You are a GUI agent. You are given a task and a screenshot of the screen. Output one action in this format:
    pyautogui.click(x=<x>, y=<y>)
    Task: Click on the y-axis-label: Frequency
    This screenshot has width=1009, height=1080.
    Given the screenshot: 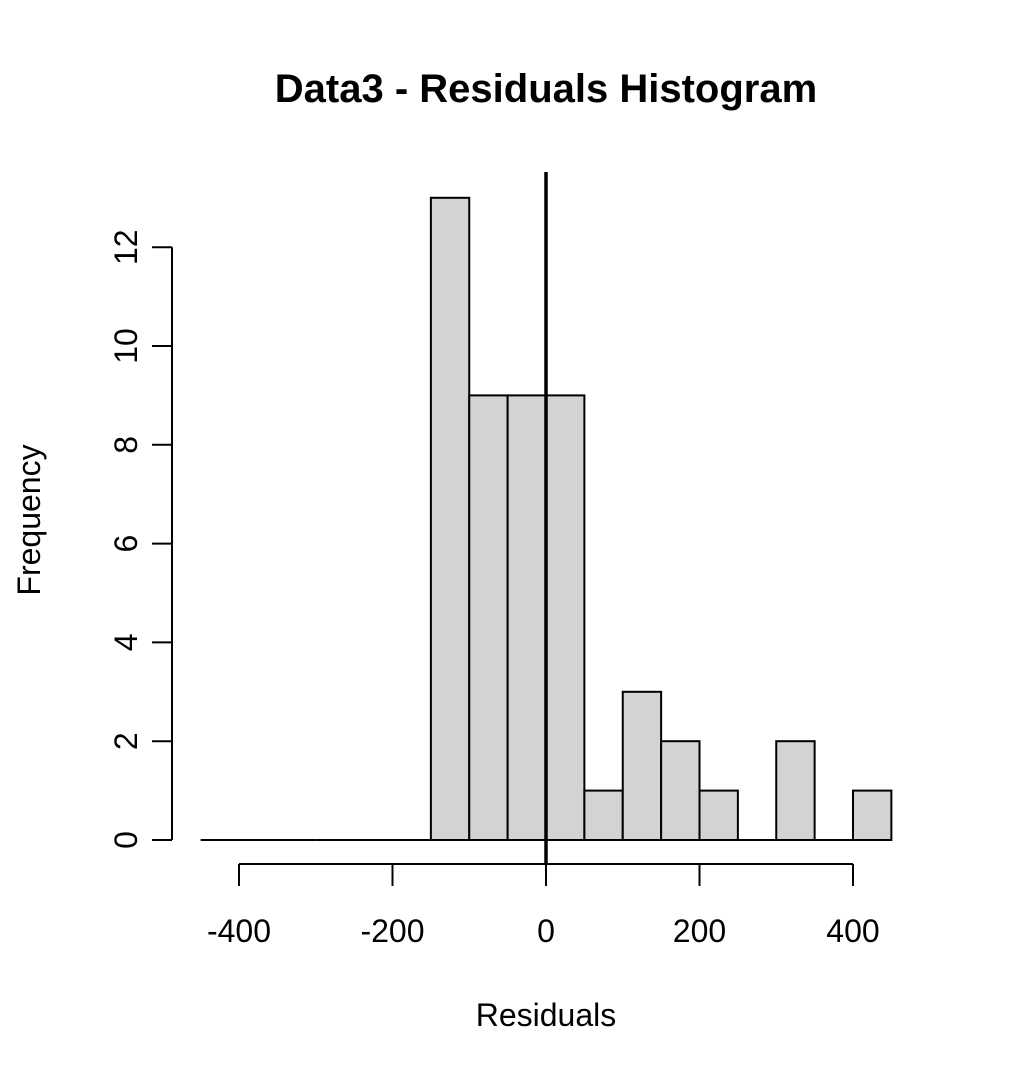 What is the action you would take?
    pyautogui.click(x=29, y=519)
    